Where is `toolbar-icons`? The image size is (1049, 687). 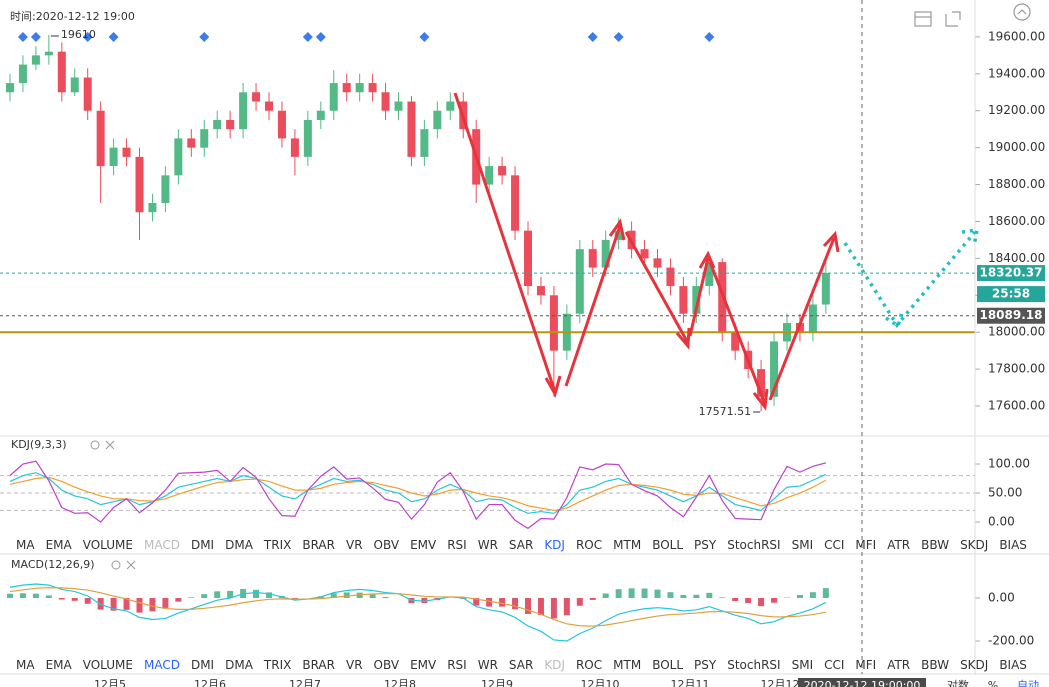 toolbar-icons is located at coordinates (972, 15).